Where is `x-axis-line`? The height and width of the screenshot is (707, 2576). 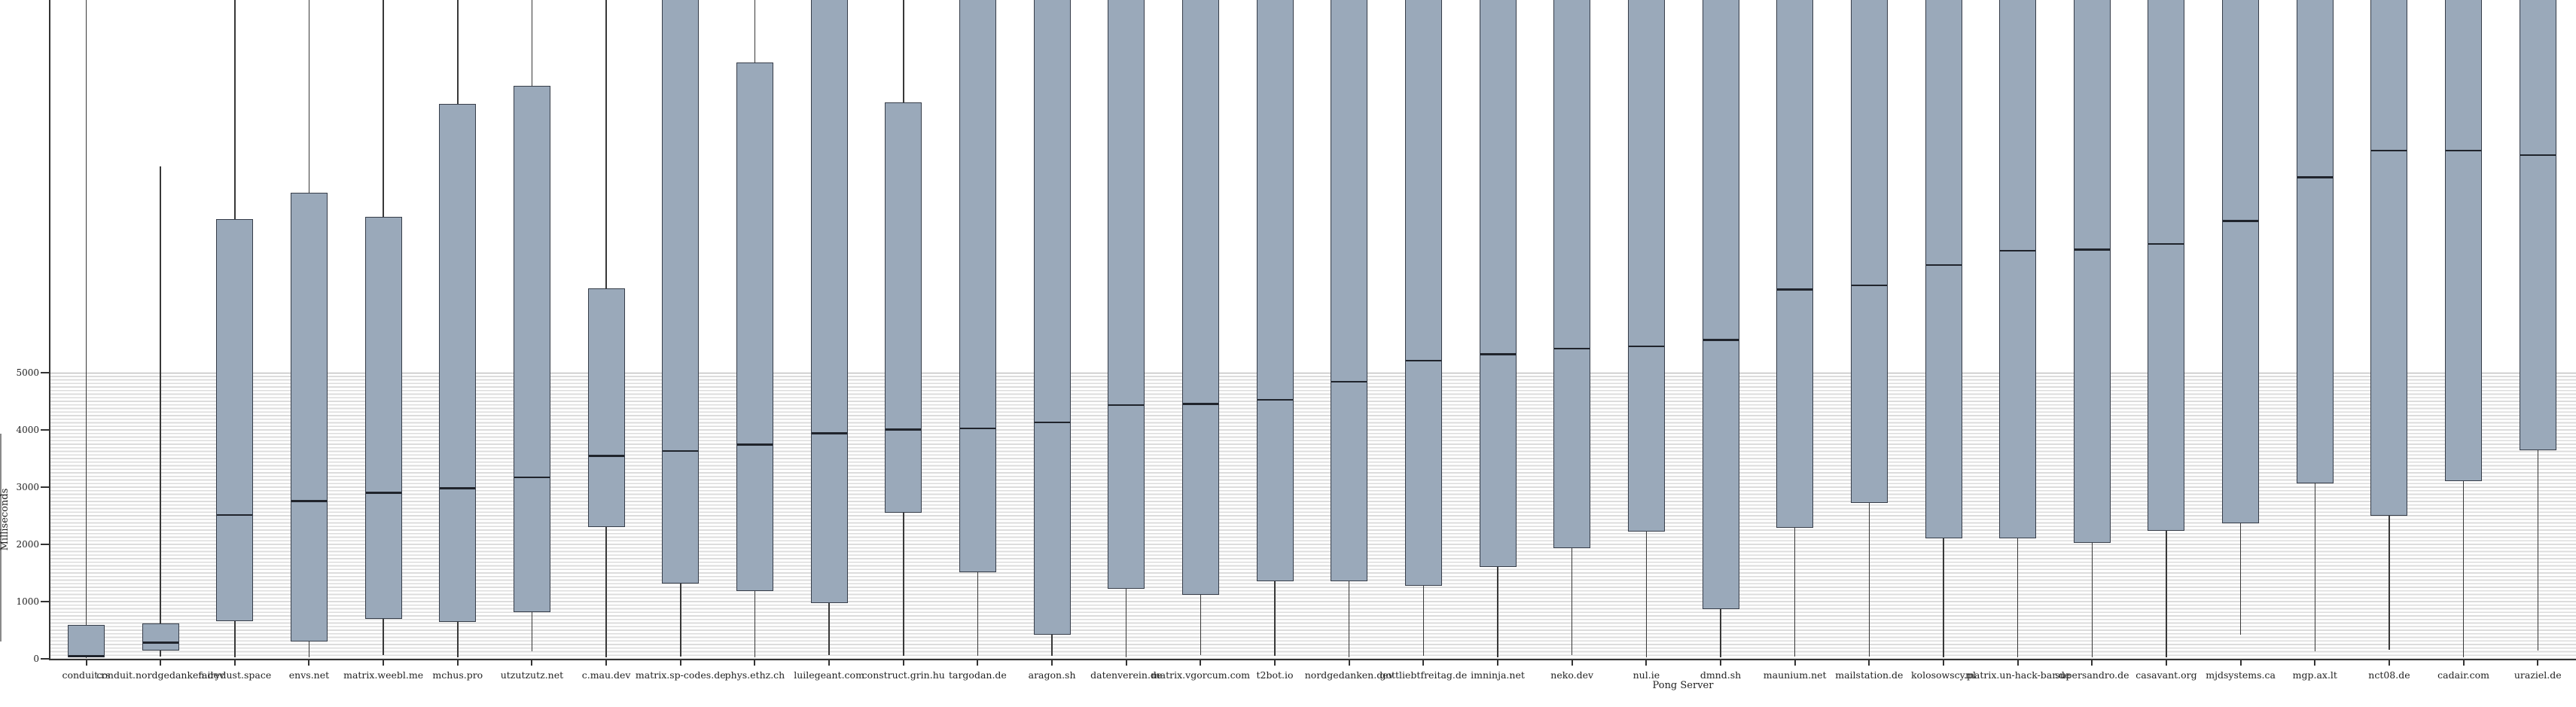
x-axis-line is located at coordinates (1312, 659).